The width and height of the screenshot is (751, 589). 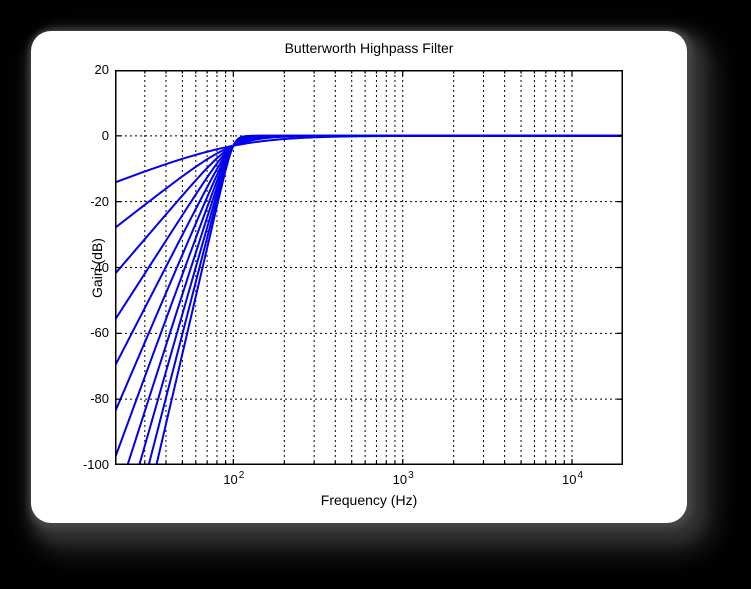 What do you see at coordinates (403, 478) in the screenshot?
I see `x-tick-label: 10³` at bounding box center [403, 478].